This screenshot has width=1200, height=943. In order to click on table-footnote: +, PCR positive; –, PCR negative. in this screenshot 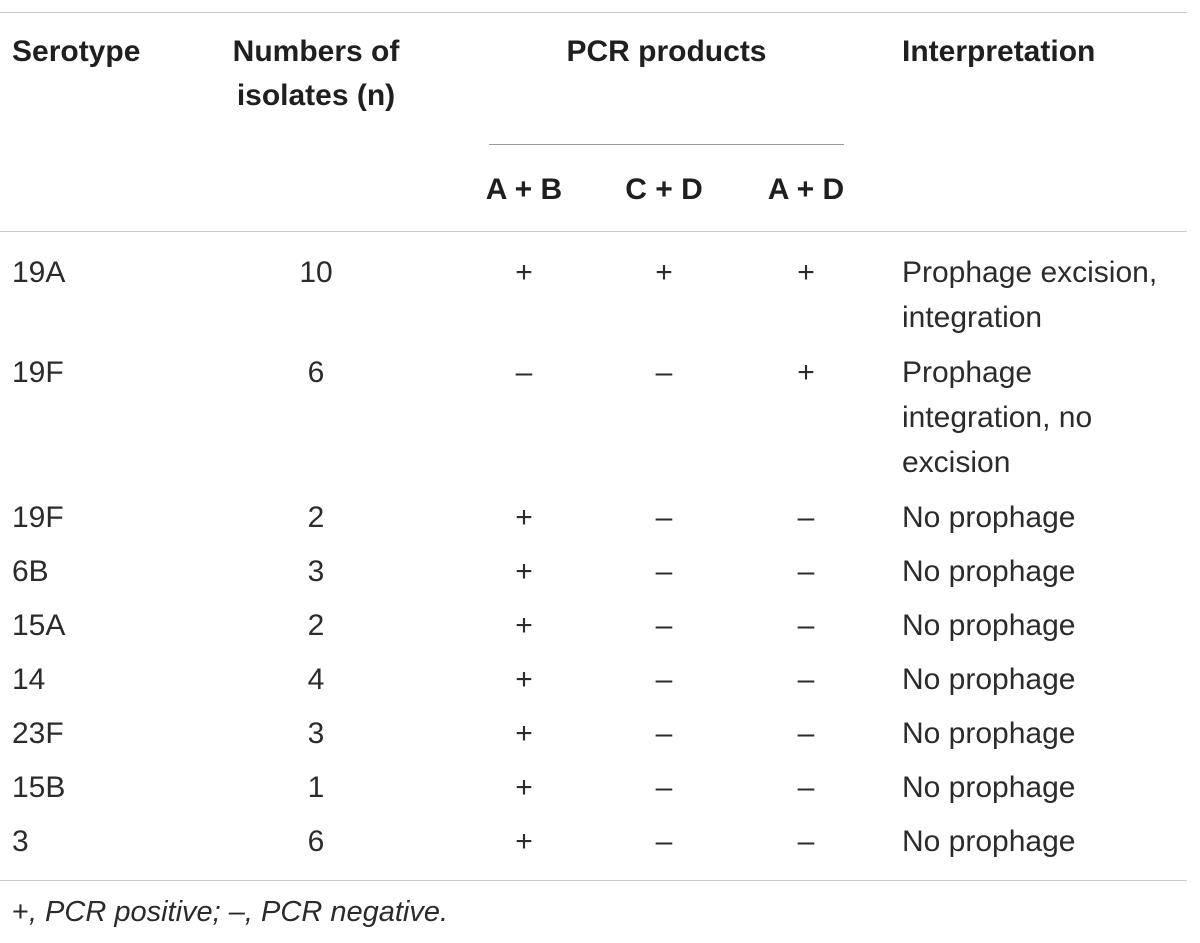, I will do `click(230, 912)`.